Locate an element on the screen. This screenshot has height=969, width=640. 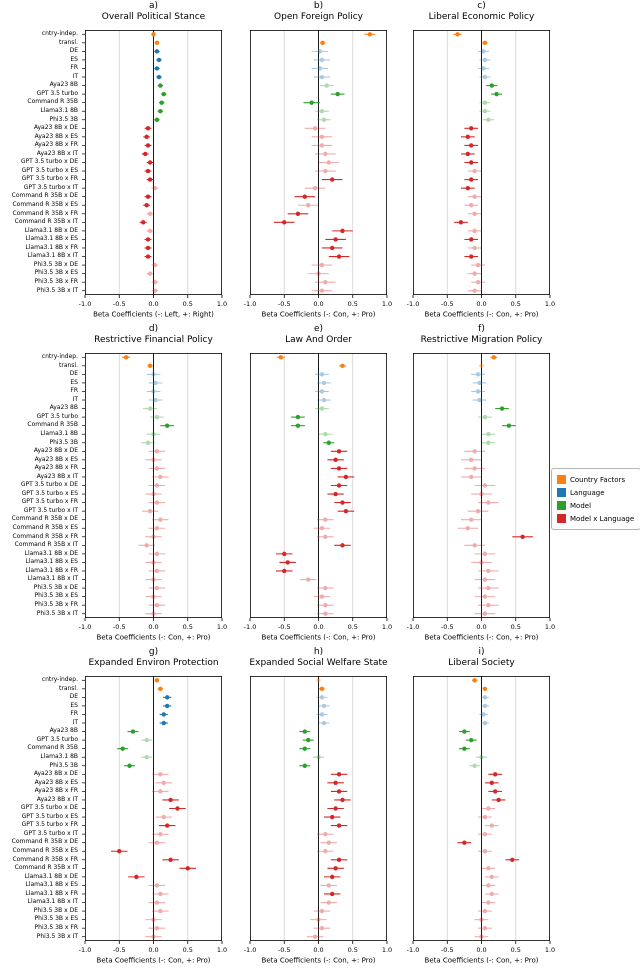
y-tick-label: GPT 3.5 turbo x ES is located at coordinates (49, 170).